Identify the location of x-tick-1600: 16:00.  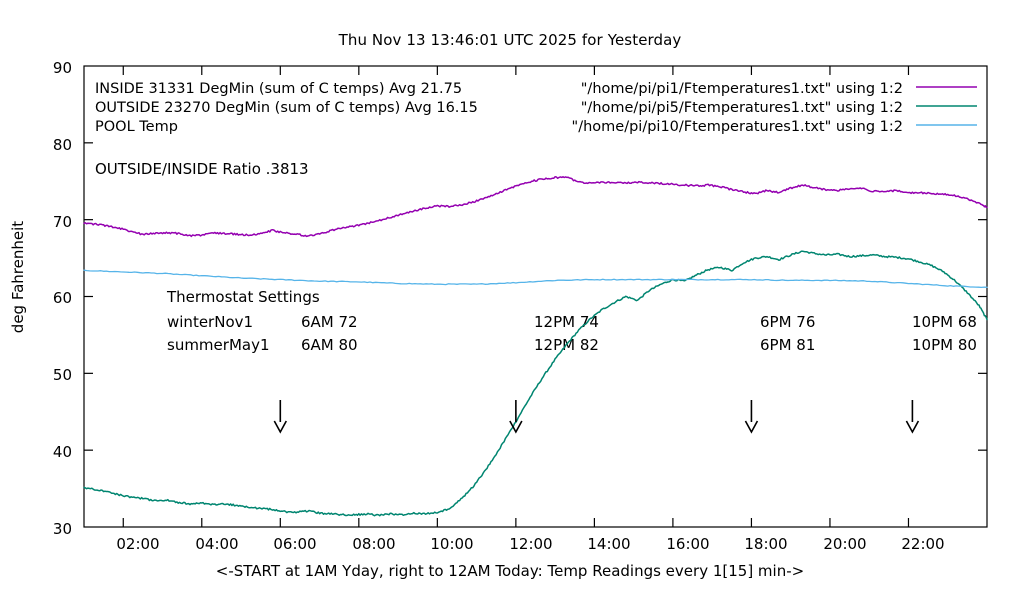
(688, 544).